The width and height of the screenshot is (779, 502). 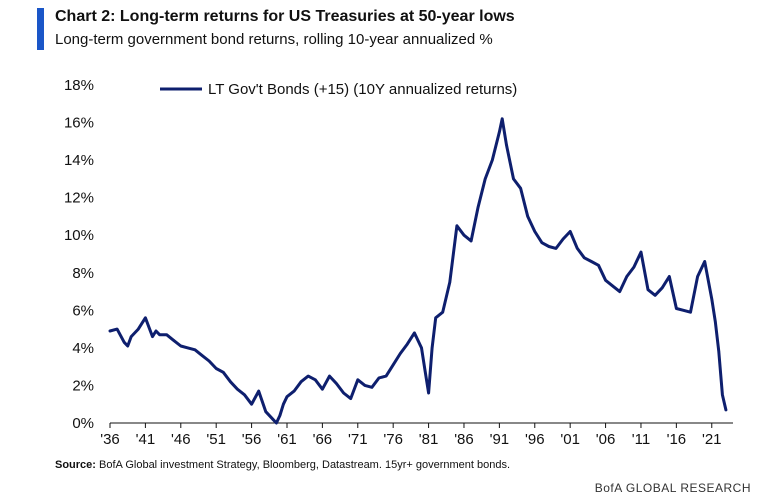 What do you see at coordinates (287, 439) in the screenshot?
I see `x-tick-label: '61` at bounding box center [287, 439].